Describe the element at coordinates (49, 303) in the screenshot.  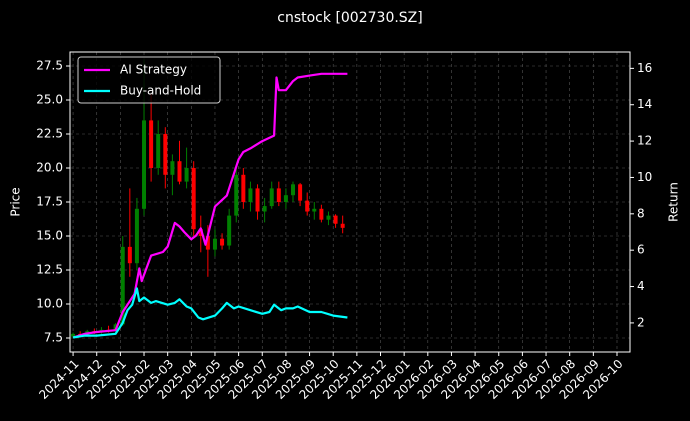
I see `y-tick-label: 10.0` at that location.